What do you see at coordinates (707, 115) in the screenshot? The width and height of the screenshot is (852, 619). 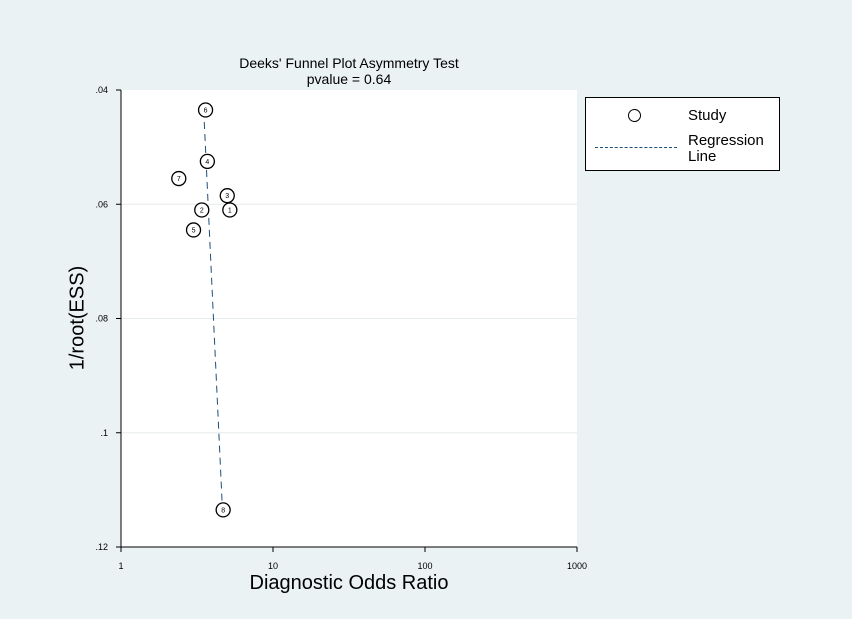 I see `legend-study-label: Study` at bounding box center [707, 115].